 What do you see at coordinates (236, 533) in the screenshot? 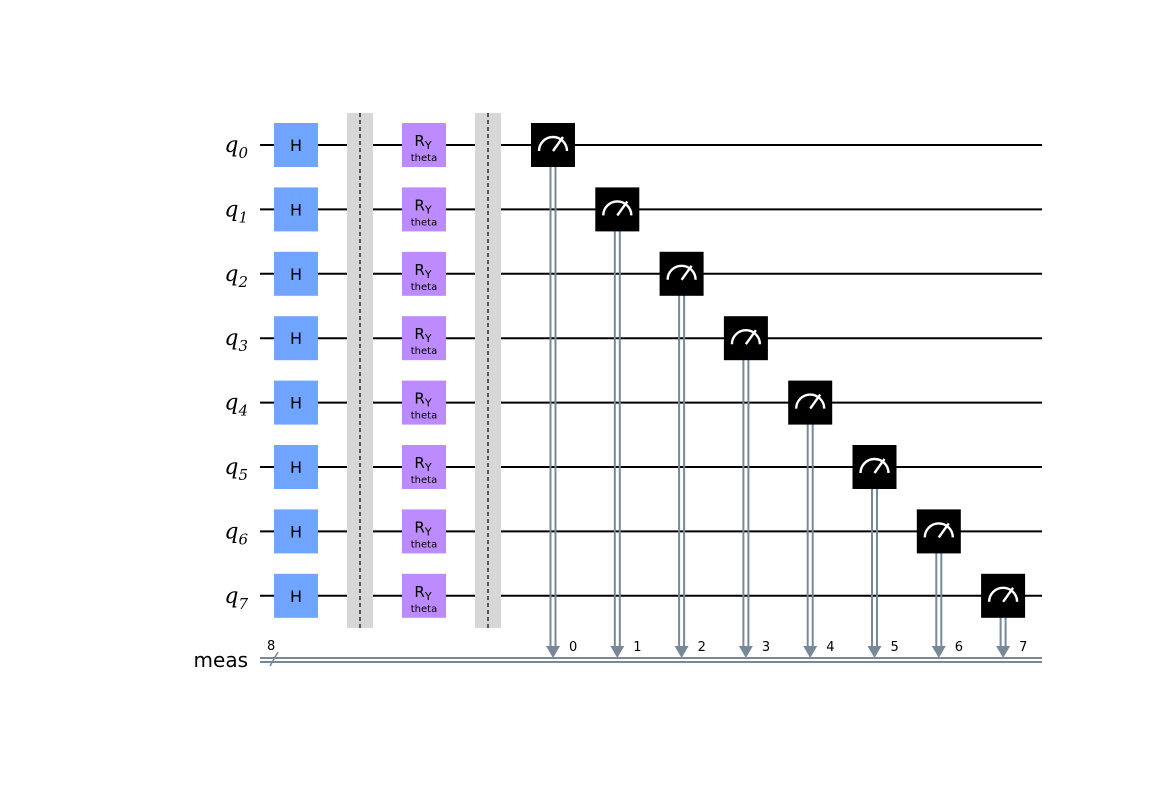
I see `qubit-label: q6` at bounding box center [236, 533].